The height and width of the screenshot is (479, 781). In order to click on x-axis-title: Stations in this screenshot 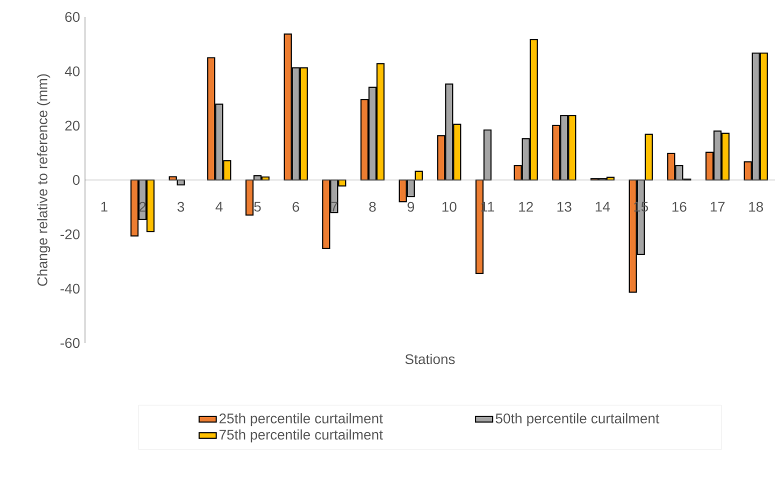, I will do `click(430, 359)`.